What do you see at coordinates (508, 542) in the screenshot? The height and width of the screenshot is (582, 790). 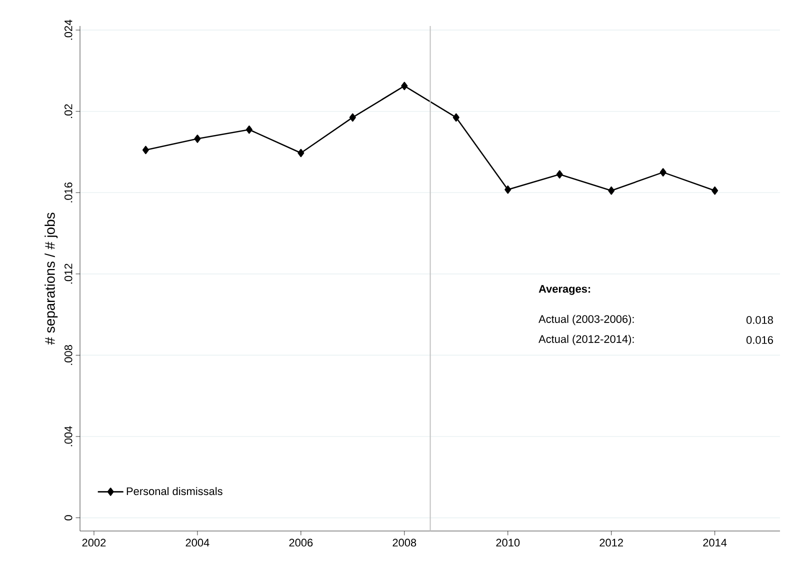 I see `x-tick-label: 2010` at bounding box center [508, 542].